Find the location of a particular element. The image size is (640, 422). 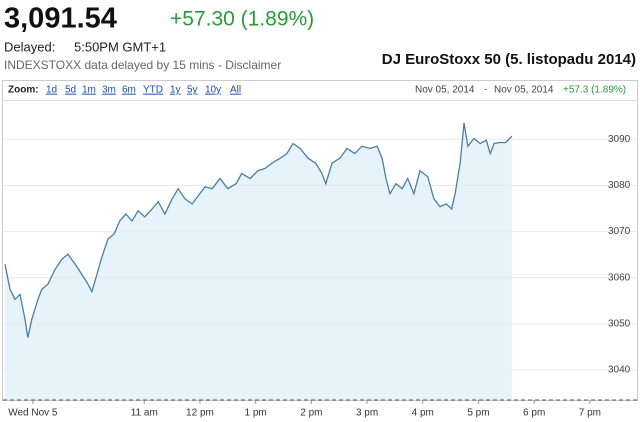

y-tick-label: 3070 is located at coordinates (619, 231).